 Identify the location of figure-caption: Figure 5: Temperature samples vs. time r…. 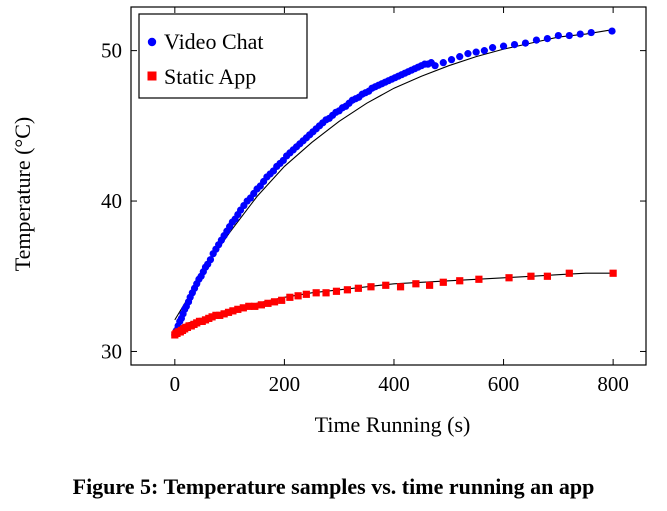
(333, 486).